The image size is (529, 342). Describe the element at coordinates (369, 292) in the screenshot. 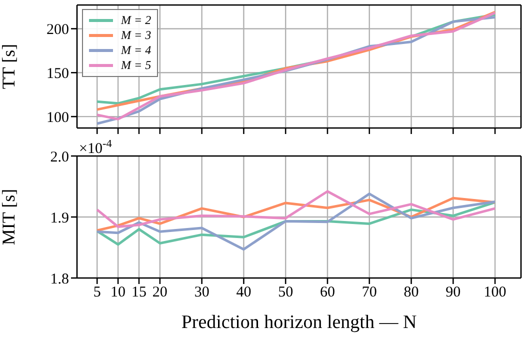

I see `x-tick-label: 70` at that location.